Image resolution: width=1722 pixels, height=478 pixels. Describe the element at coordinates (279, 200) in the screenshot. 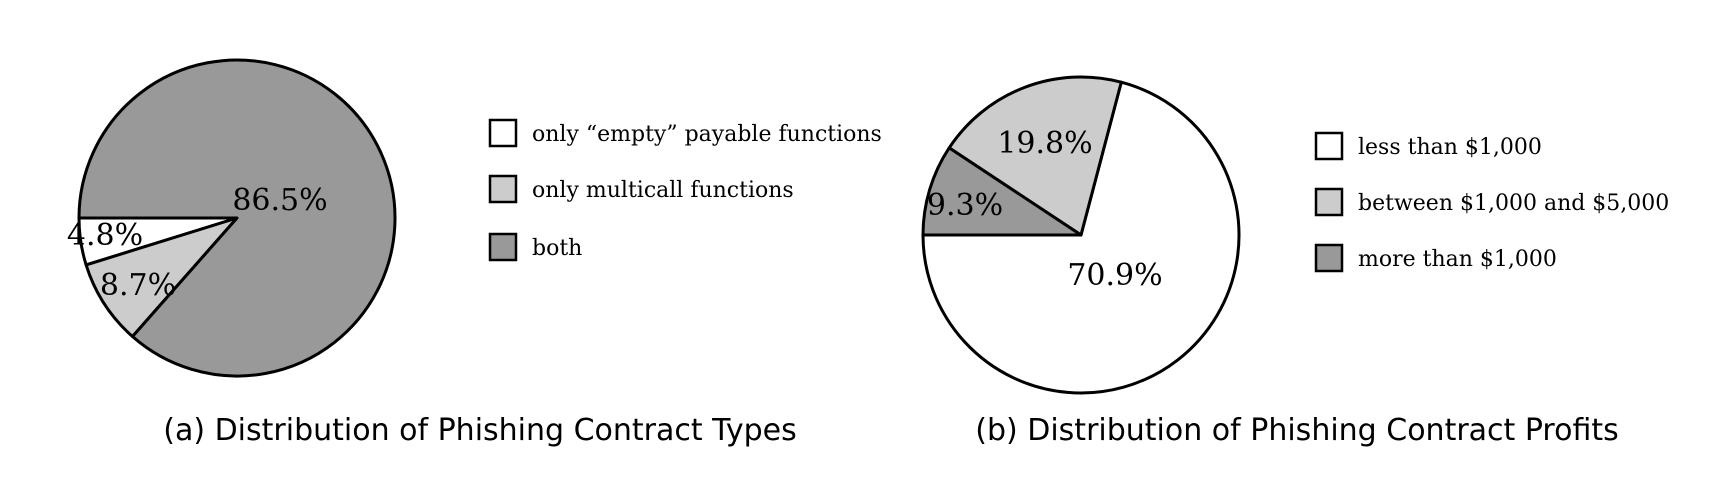

I see `label-a-both: 86.5%` at that location.